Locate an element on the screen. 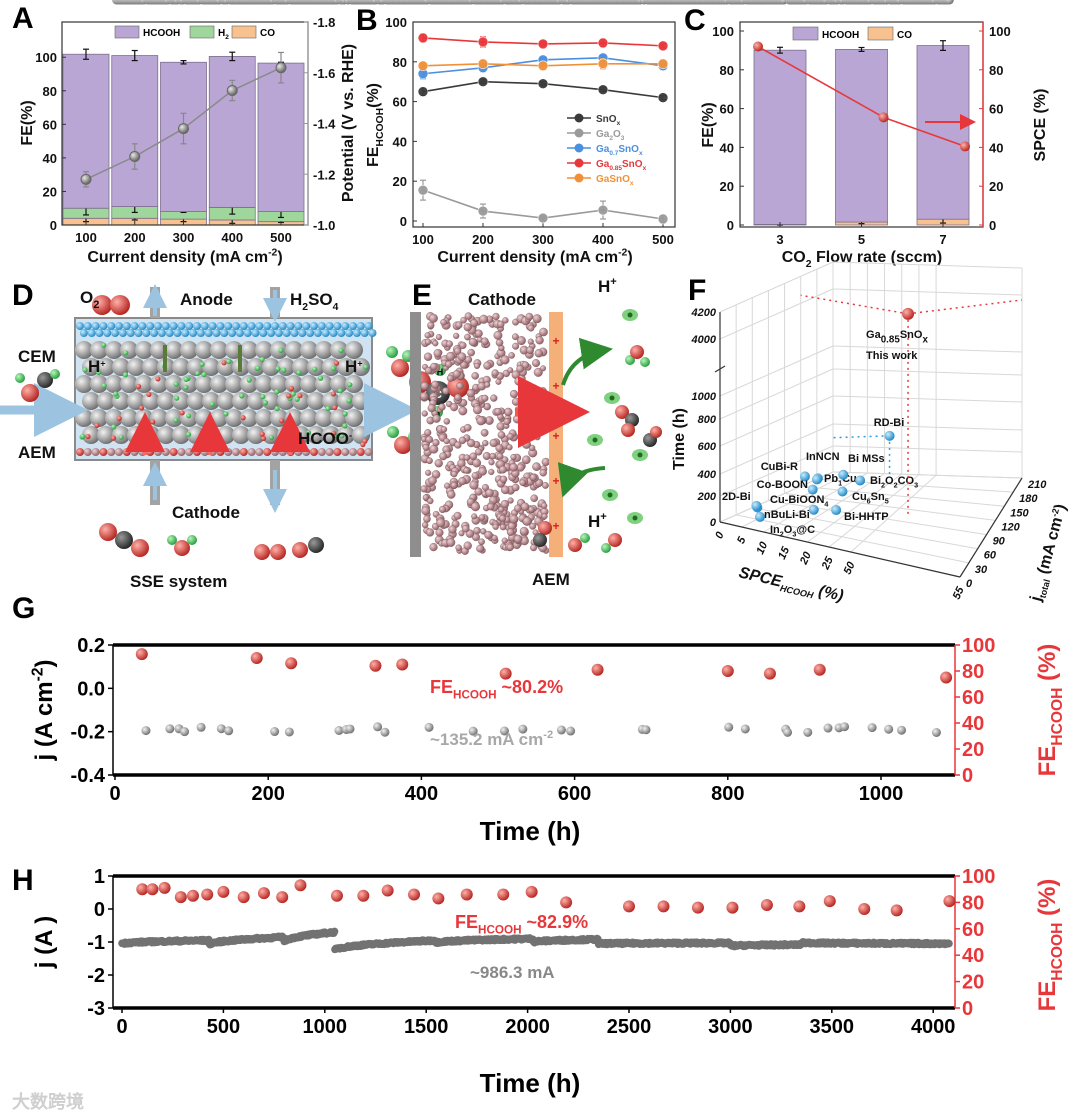  point-label-part: 2 is located at coordinates (896, 484).